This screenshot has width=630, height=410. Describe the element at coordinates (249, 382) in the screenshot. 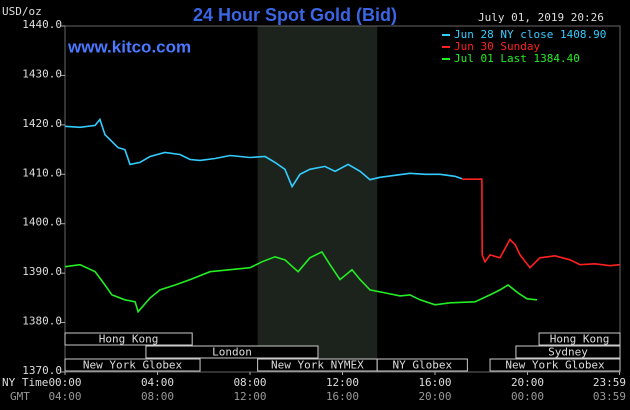

I see `x-tick-label: 08:00` at that location.